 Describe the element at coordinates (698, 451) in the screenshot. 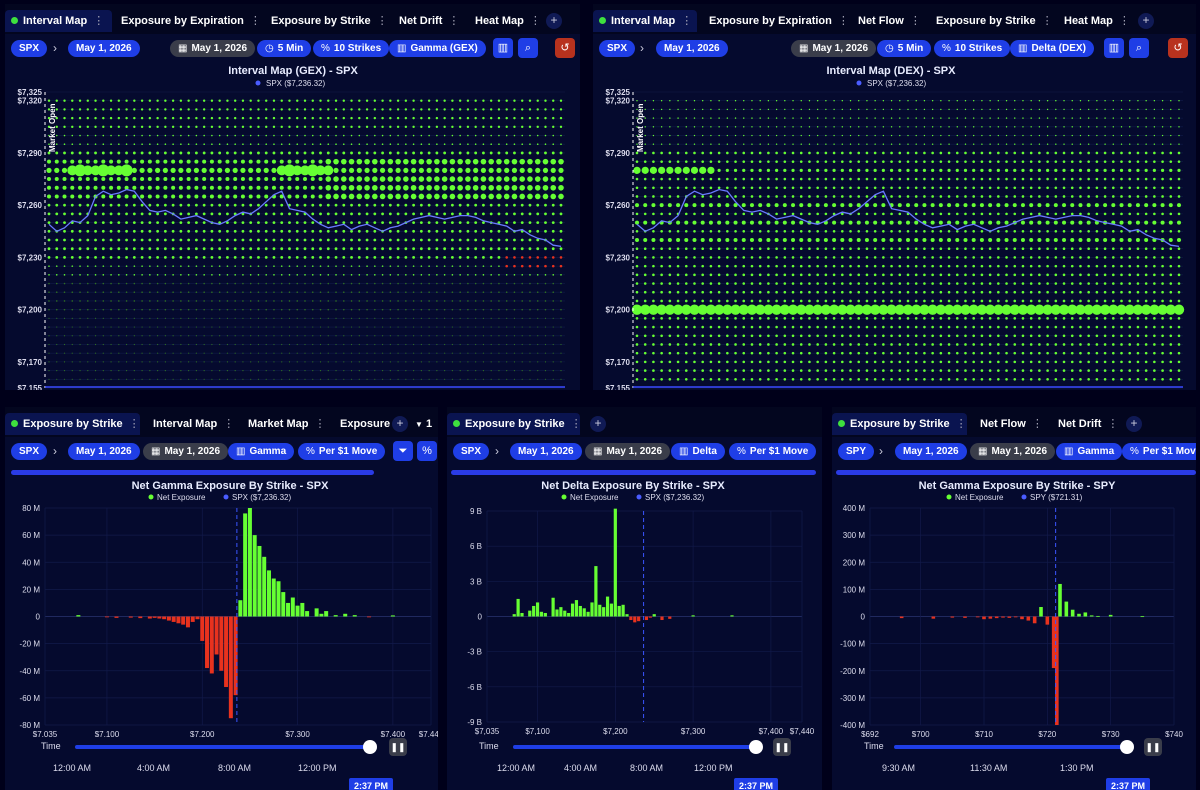

I see `metric-selector: ▥ Delta` at that location.